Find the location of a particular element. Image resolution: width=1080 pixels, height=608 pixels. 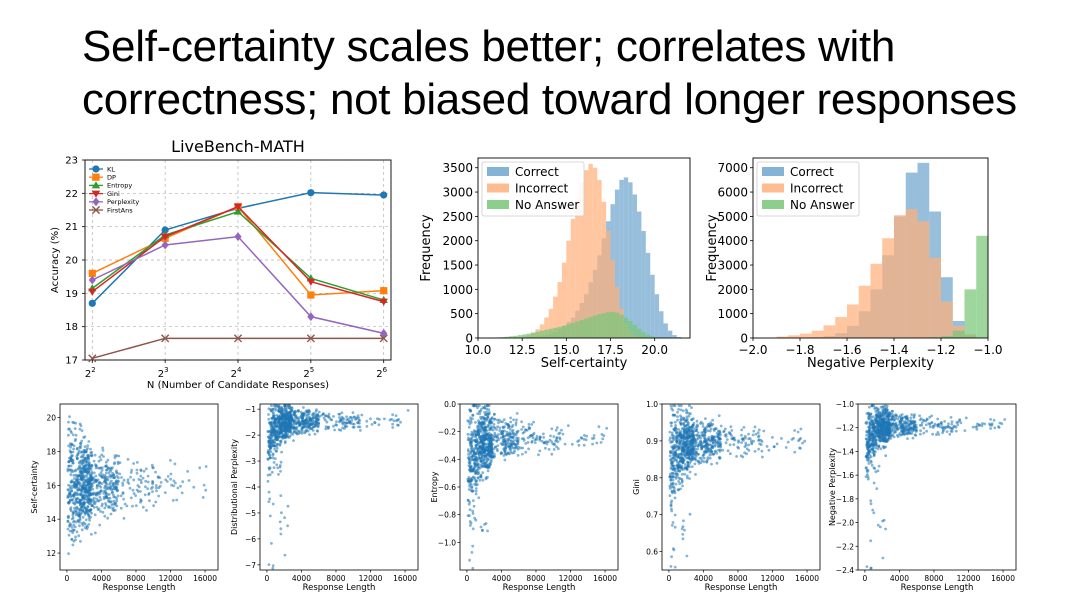

y-tick-label: −1.2 is located at coordinates (845, 428).